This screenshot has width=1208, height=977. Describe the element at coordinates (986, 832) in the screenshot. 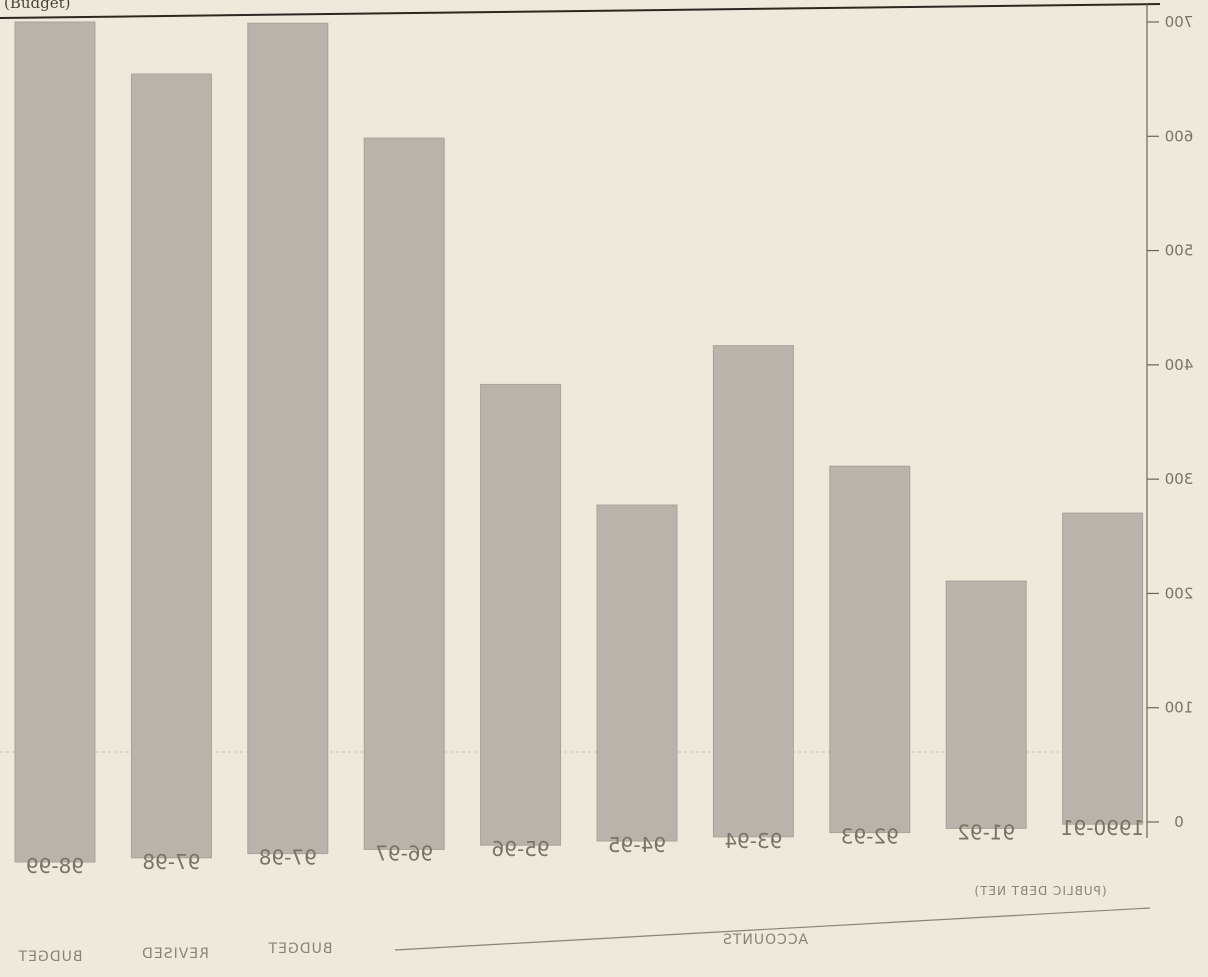

I see `x-tick-label-8: 91-92` at that location.